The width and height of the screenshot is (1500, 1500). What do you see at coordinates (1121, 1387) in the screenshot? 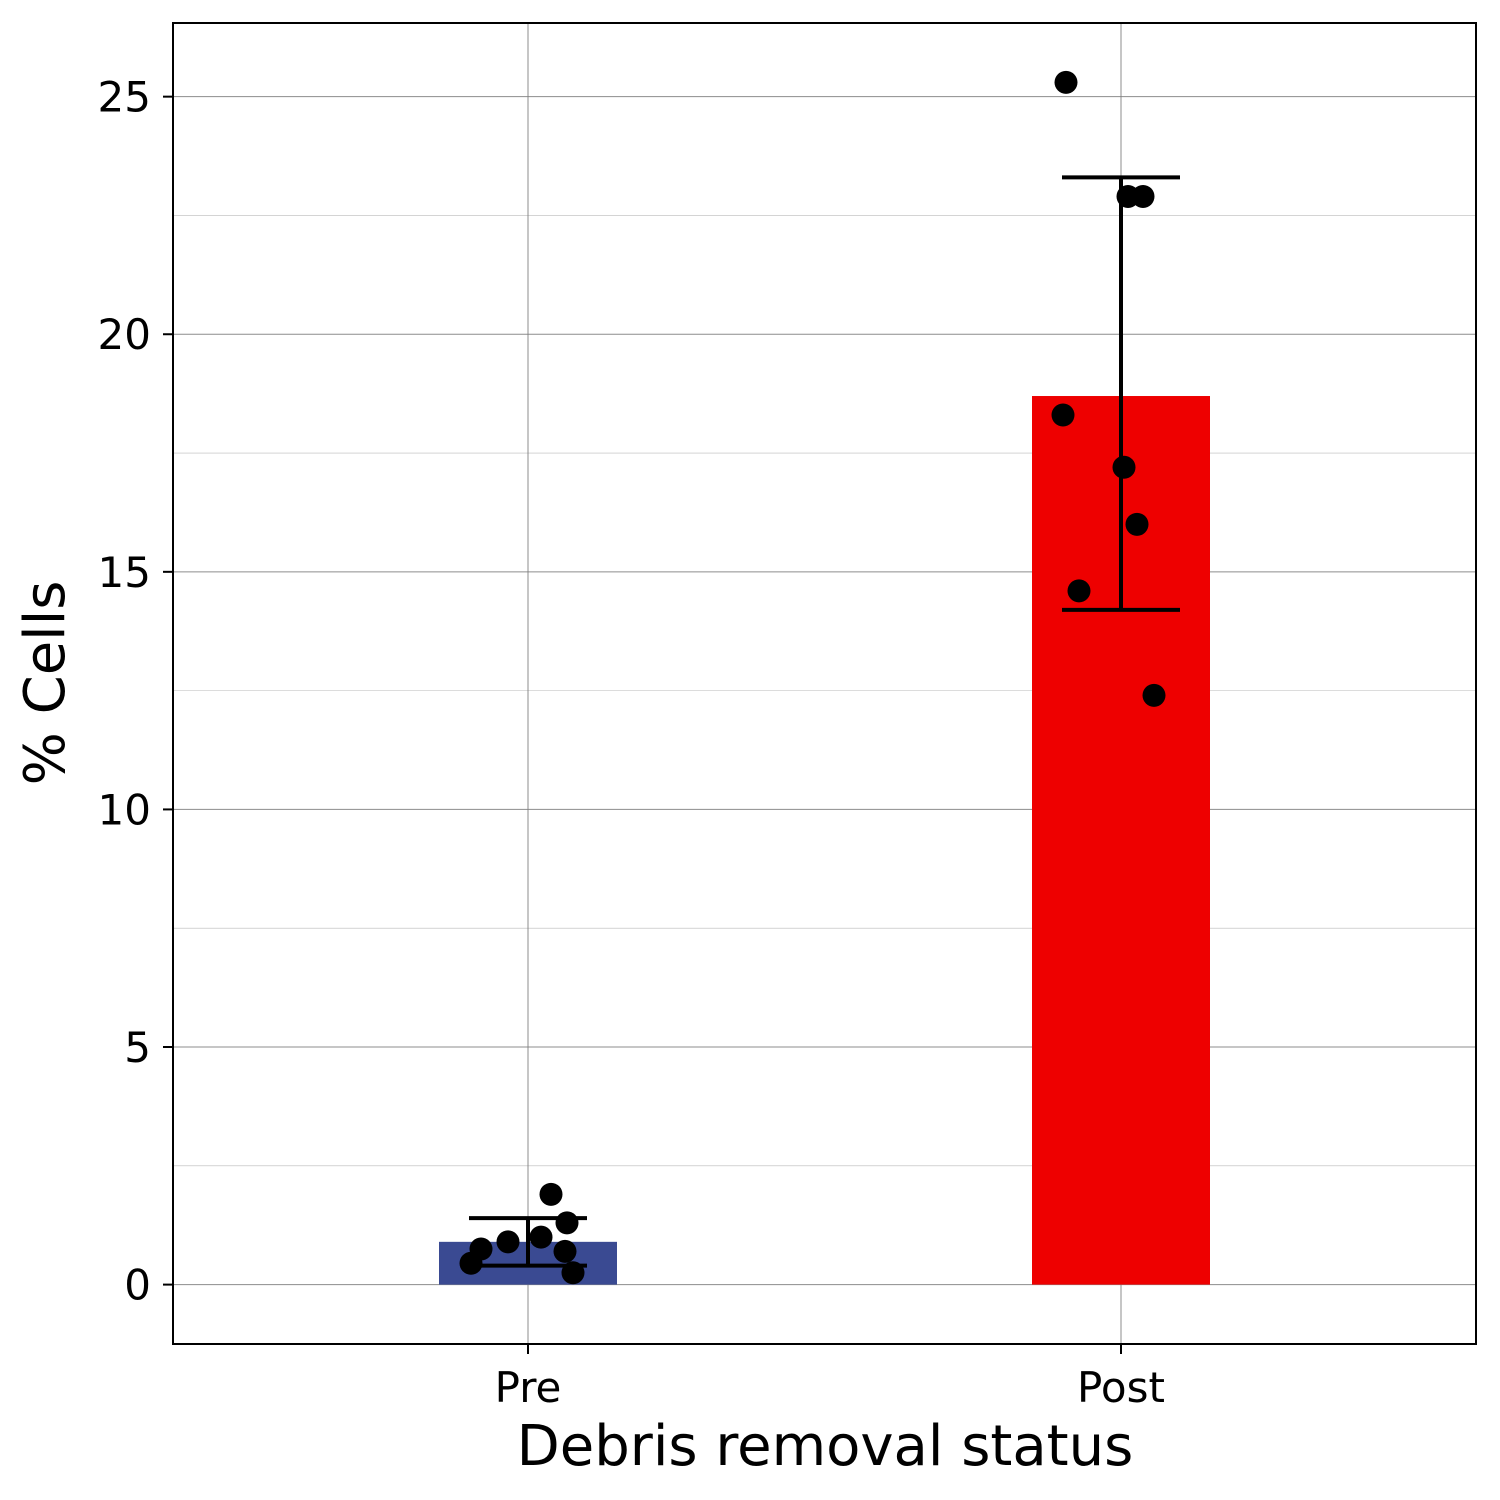
I see `x-tick-label: Post` at bounding box center [1121, 1387].